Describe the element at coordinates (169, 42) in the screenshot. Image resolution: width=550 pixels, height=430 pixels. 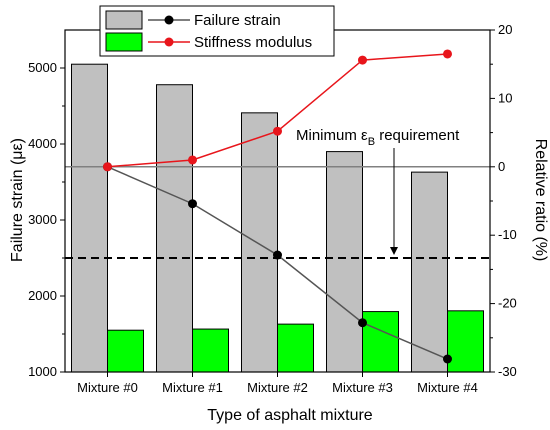
I see `legend-marker-stiffness-modulus` at that location.